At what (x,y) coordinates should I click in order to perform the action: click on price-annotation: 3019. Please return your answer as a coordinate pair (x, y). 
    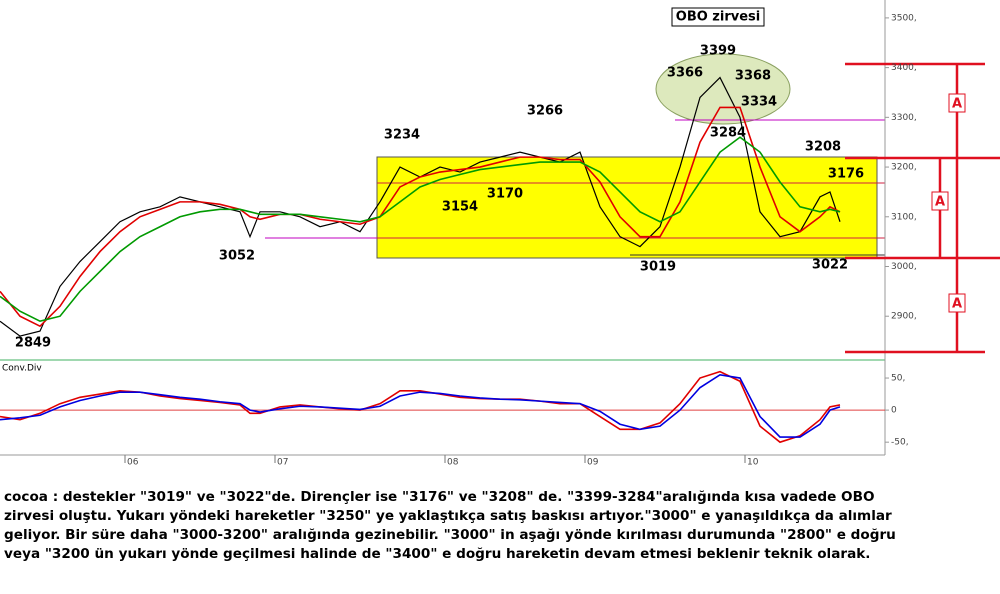
    Looking at the image, I should click on (658, 267).